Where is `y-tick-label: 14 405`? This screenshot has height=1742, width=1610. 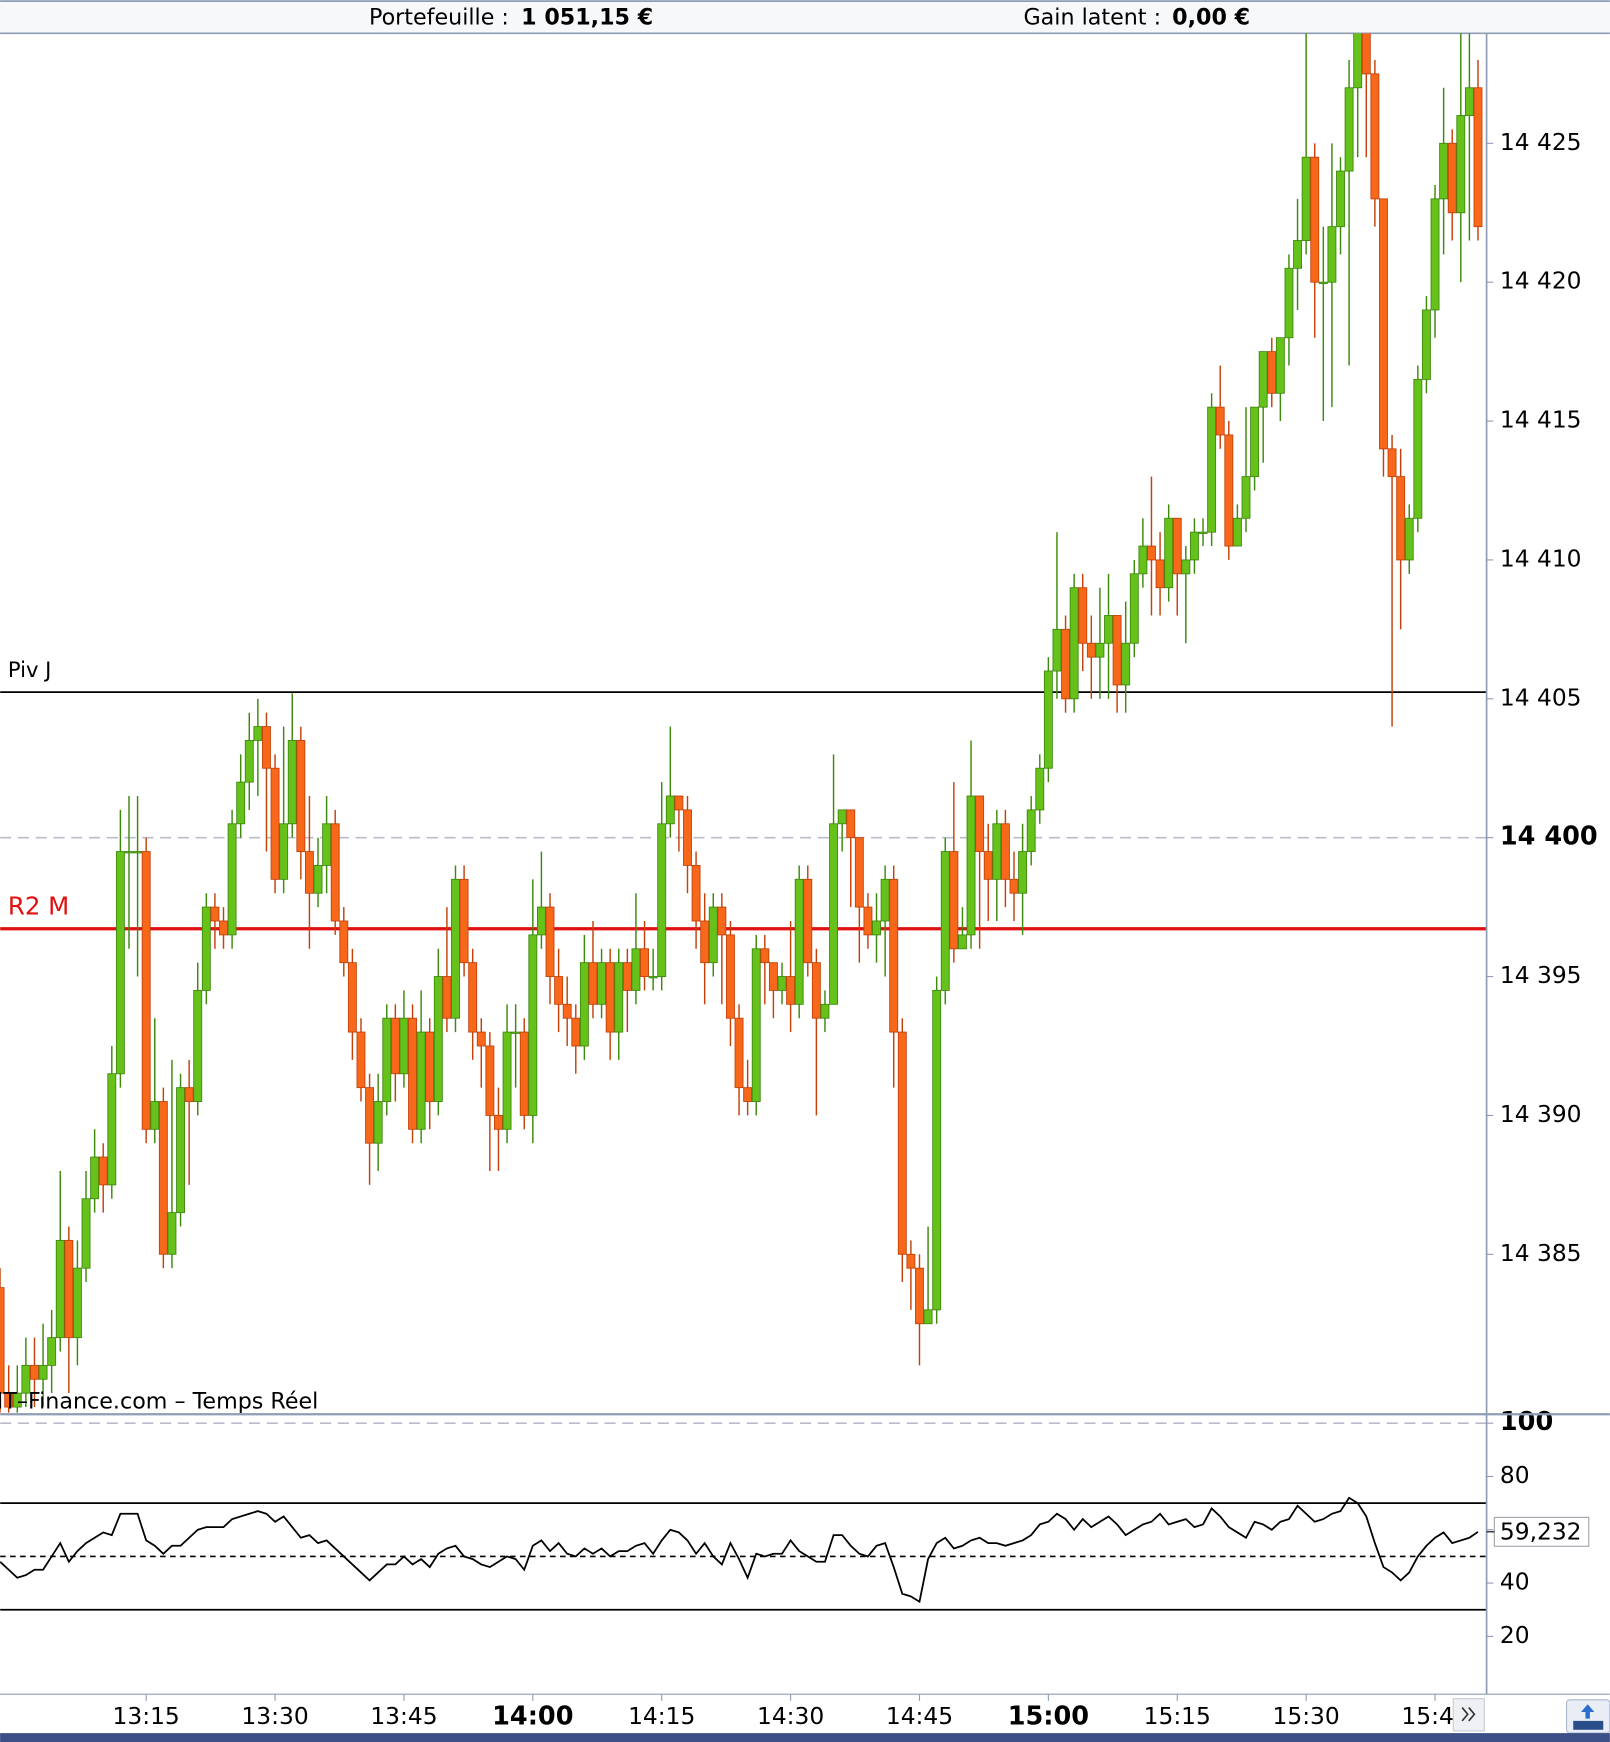
y-tick-label: 14 405 is located at coordinates (1541, 697).